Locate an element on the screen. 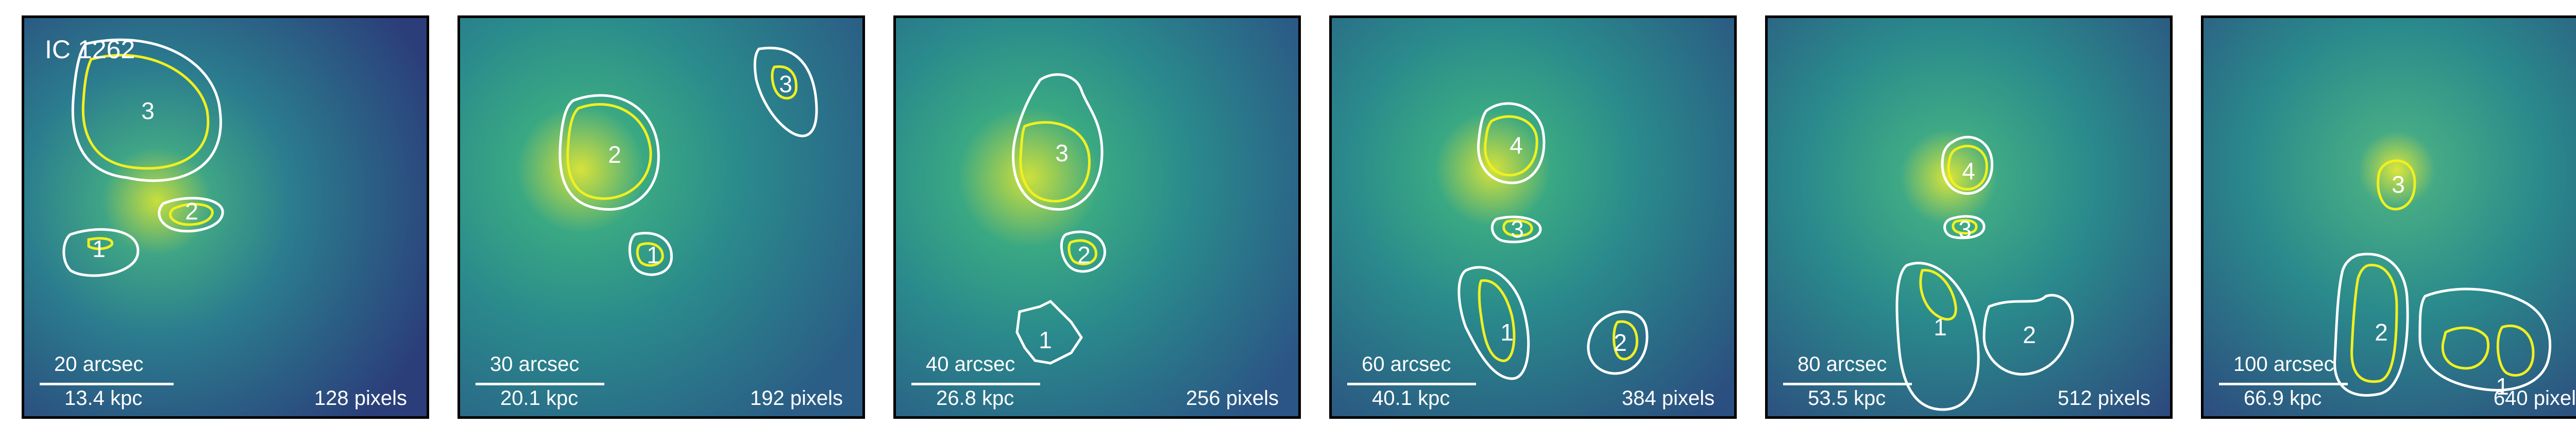 The height and width of the screenshot is (442, 2576). pixel-size: 640 pixels is located at coordinates (2534, 398).